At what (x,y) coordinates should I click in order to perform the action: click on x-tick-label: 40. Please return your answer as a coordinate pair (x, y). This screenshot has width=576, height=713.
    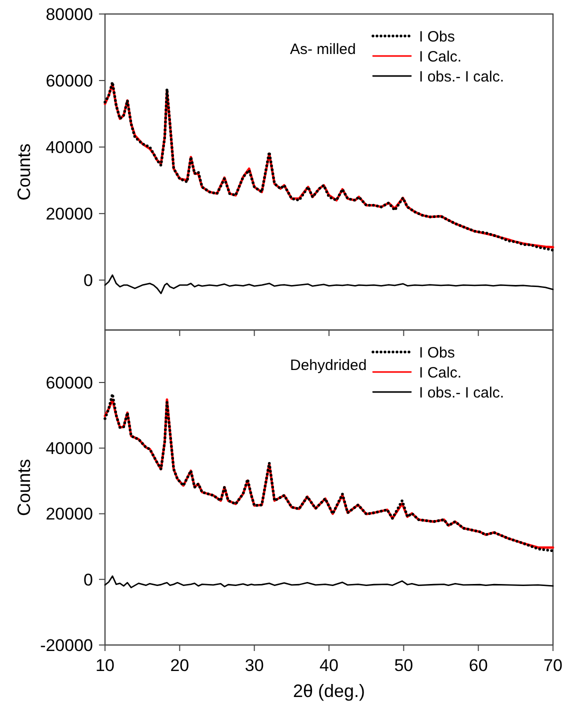
    Looking at the image, I should click on (329, 665).